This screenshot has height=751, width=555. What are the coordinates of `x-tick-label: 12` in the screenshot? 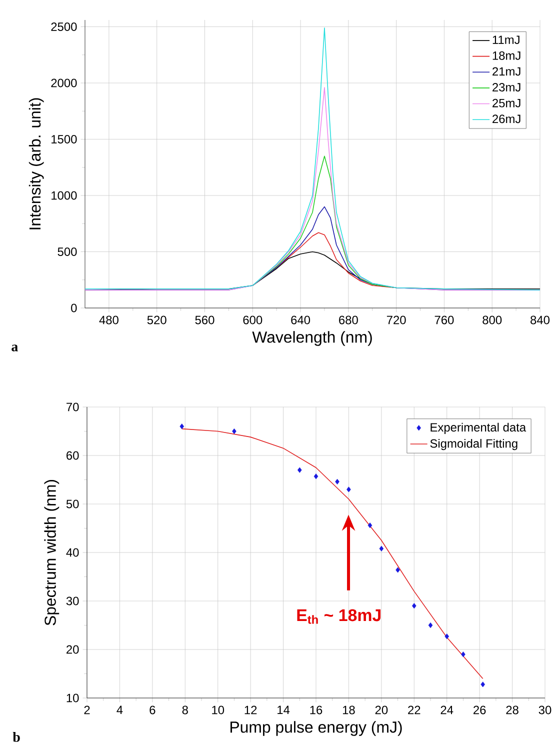 It's located at (250, 710).